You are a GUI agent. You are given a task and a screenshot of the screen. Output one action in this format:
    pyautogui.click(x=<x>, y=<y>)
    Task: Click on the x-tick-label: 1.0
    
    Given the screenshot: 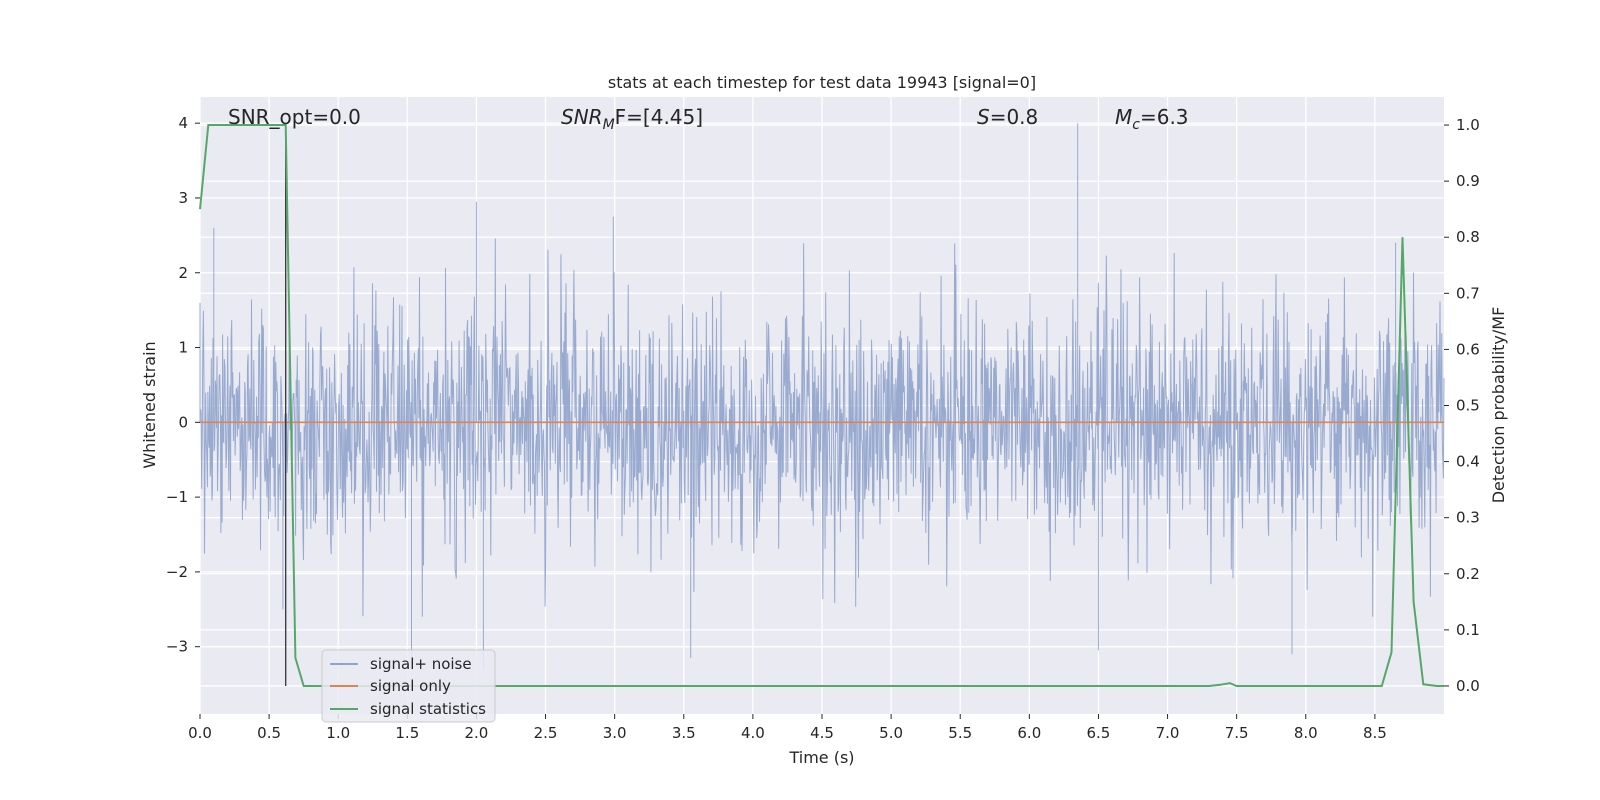 What is the action you would take?
    pyautogui.click(x=338, y=733)
    